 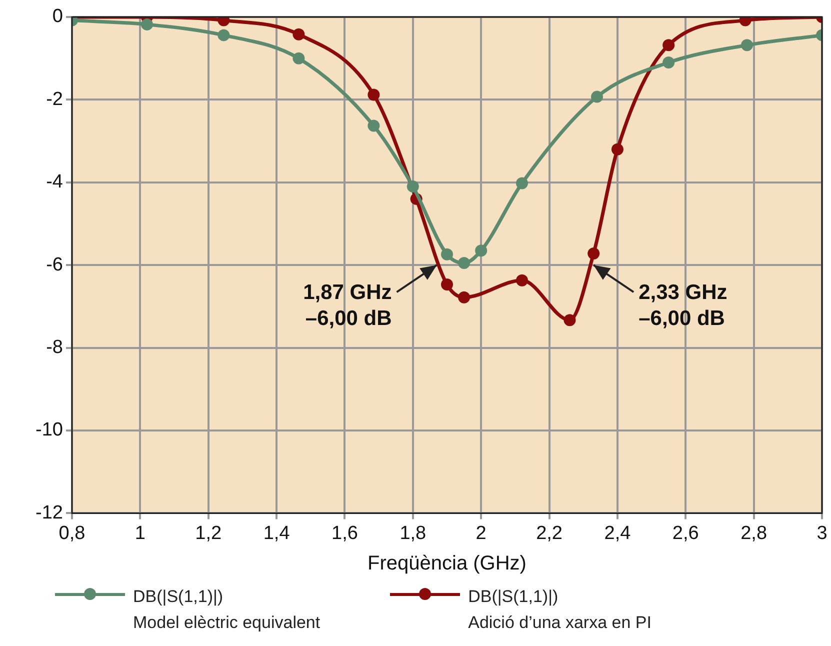 I want to click on annotation: 2,33 GHz –6,00 dB, so click(x=683, y=305).